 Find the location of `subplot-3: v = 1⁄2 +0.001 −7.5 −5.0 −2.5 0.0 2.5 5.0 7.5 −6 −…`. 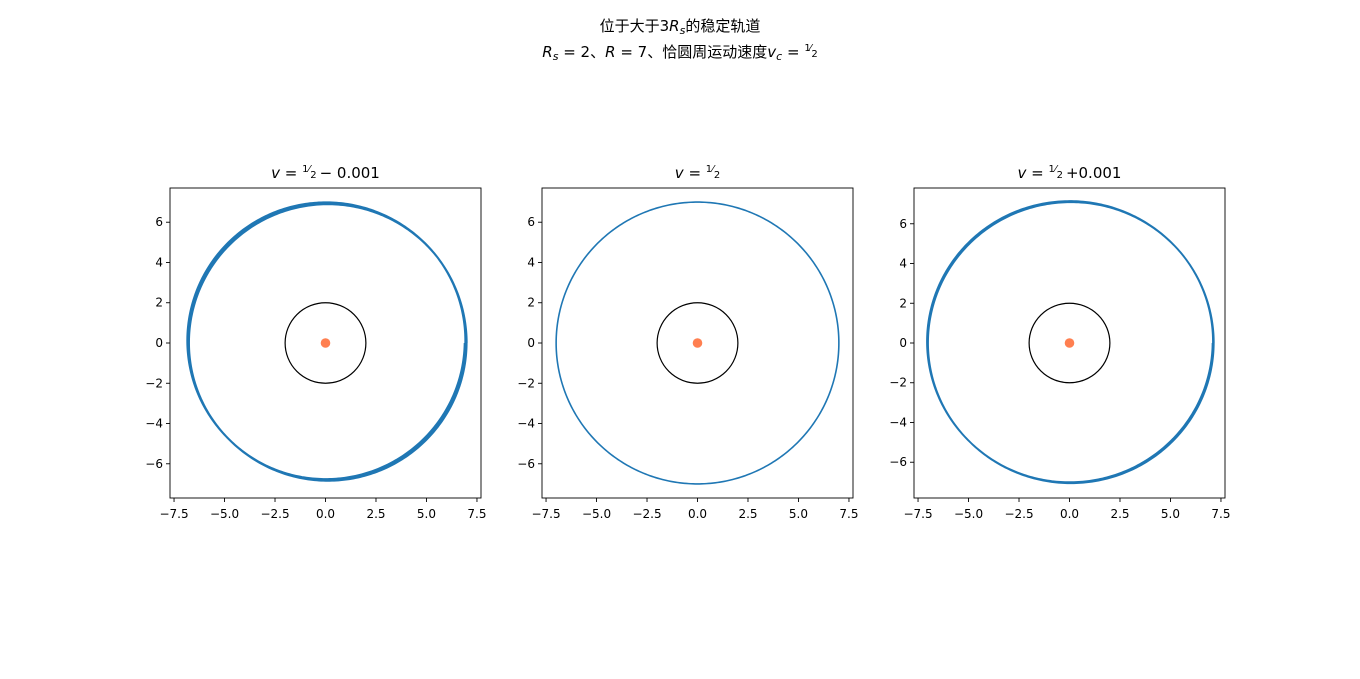

subplot-3: v = 1⁄2 +0.001 −7.5 −5.0 −2.5 0.0 2.5 5.0 7.5 −6 −… is located at coordinates (1059, 342).